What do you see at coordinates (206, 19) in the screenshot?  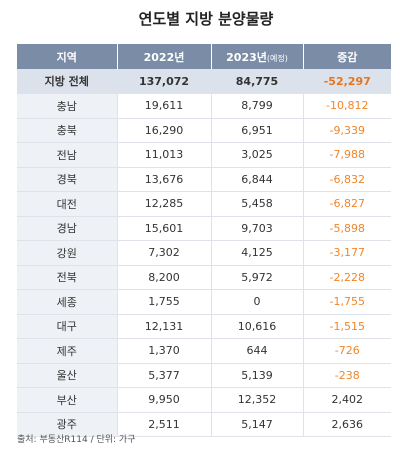 I see `page-title: 연도별 지방 분양물량` at bounding box center [206, 19].